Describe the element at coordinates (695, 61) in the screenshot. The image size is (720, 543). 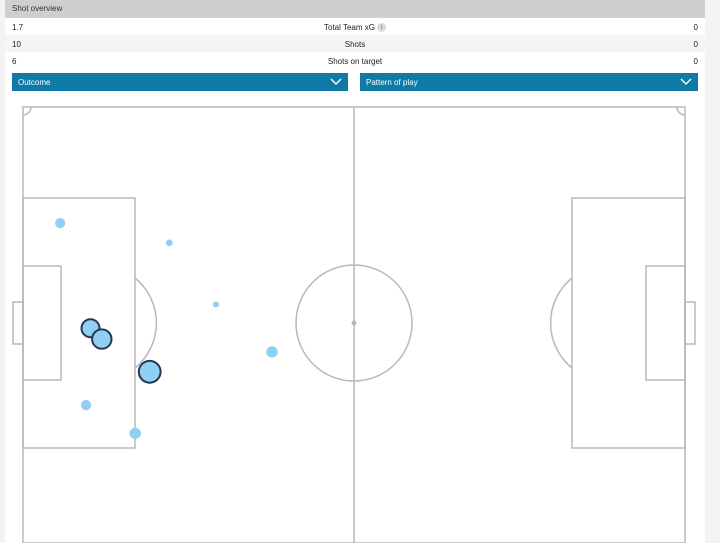
I see `away-shots-on-target-value: 0` at that location.